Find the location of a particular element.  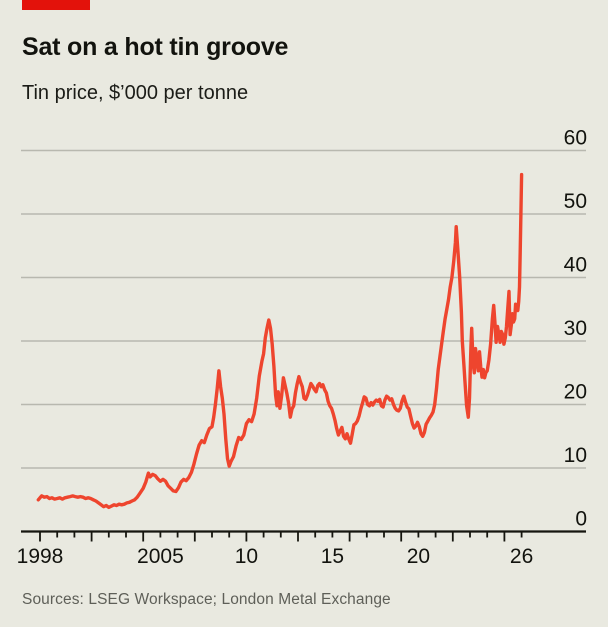

x-tick-label-15: 15 is located at coordinates (332, 556).